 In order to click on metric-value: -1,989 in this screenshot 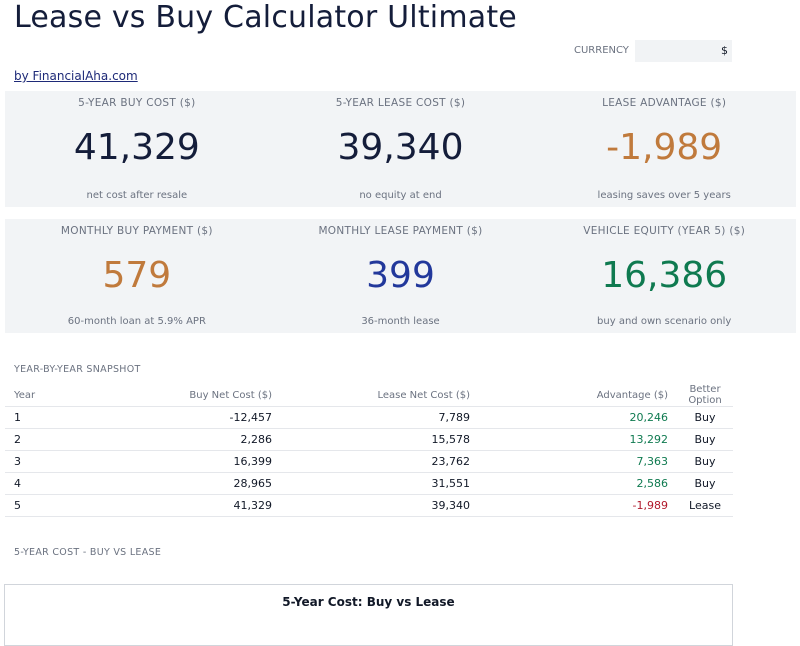, I will do `click(664, 147)`.